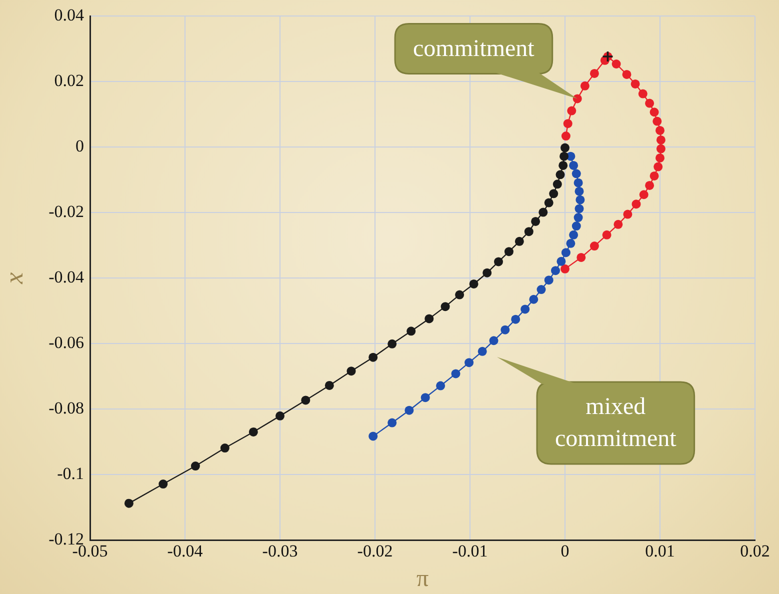 This screenshot has width=779, height=594. What do you see at coordinates (280, 551) in the screenshot?
I see `x-tick-label: -0.03` at bounding box center [280, 551].